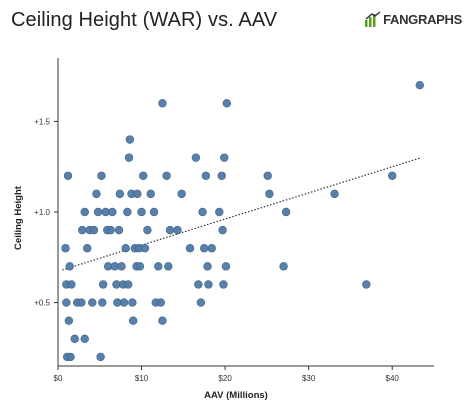  Describe the element at coordinates (373, 19) in the screenshot. I see `fangraphs-logo-icon` at that location.